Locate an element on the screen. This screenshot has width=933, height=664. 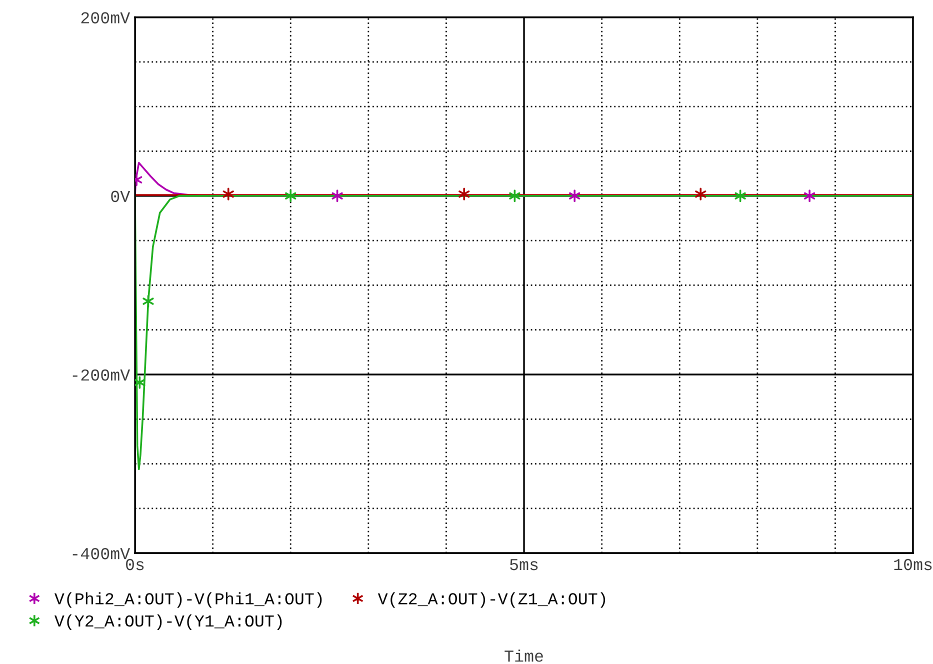
legend-label: V(Y2_A:OUT)-V(Y1_A:OUT) is located at coordinates (168, 622).